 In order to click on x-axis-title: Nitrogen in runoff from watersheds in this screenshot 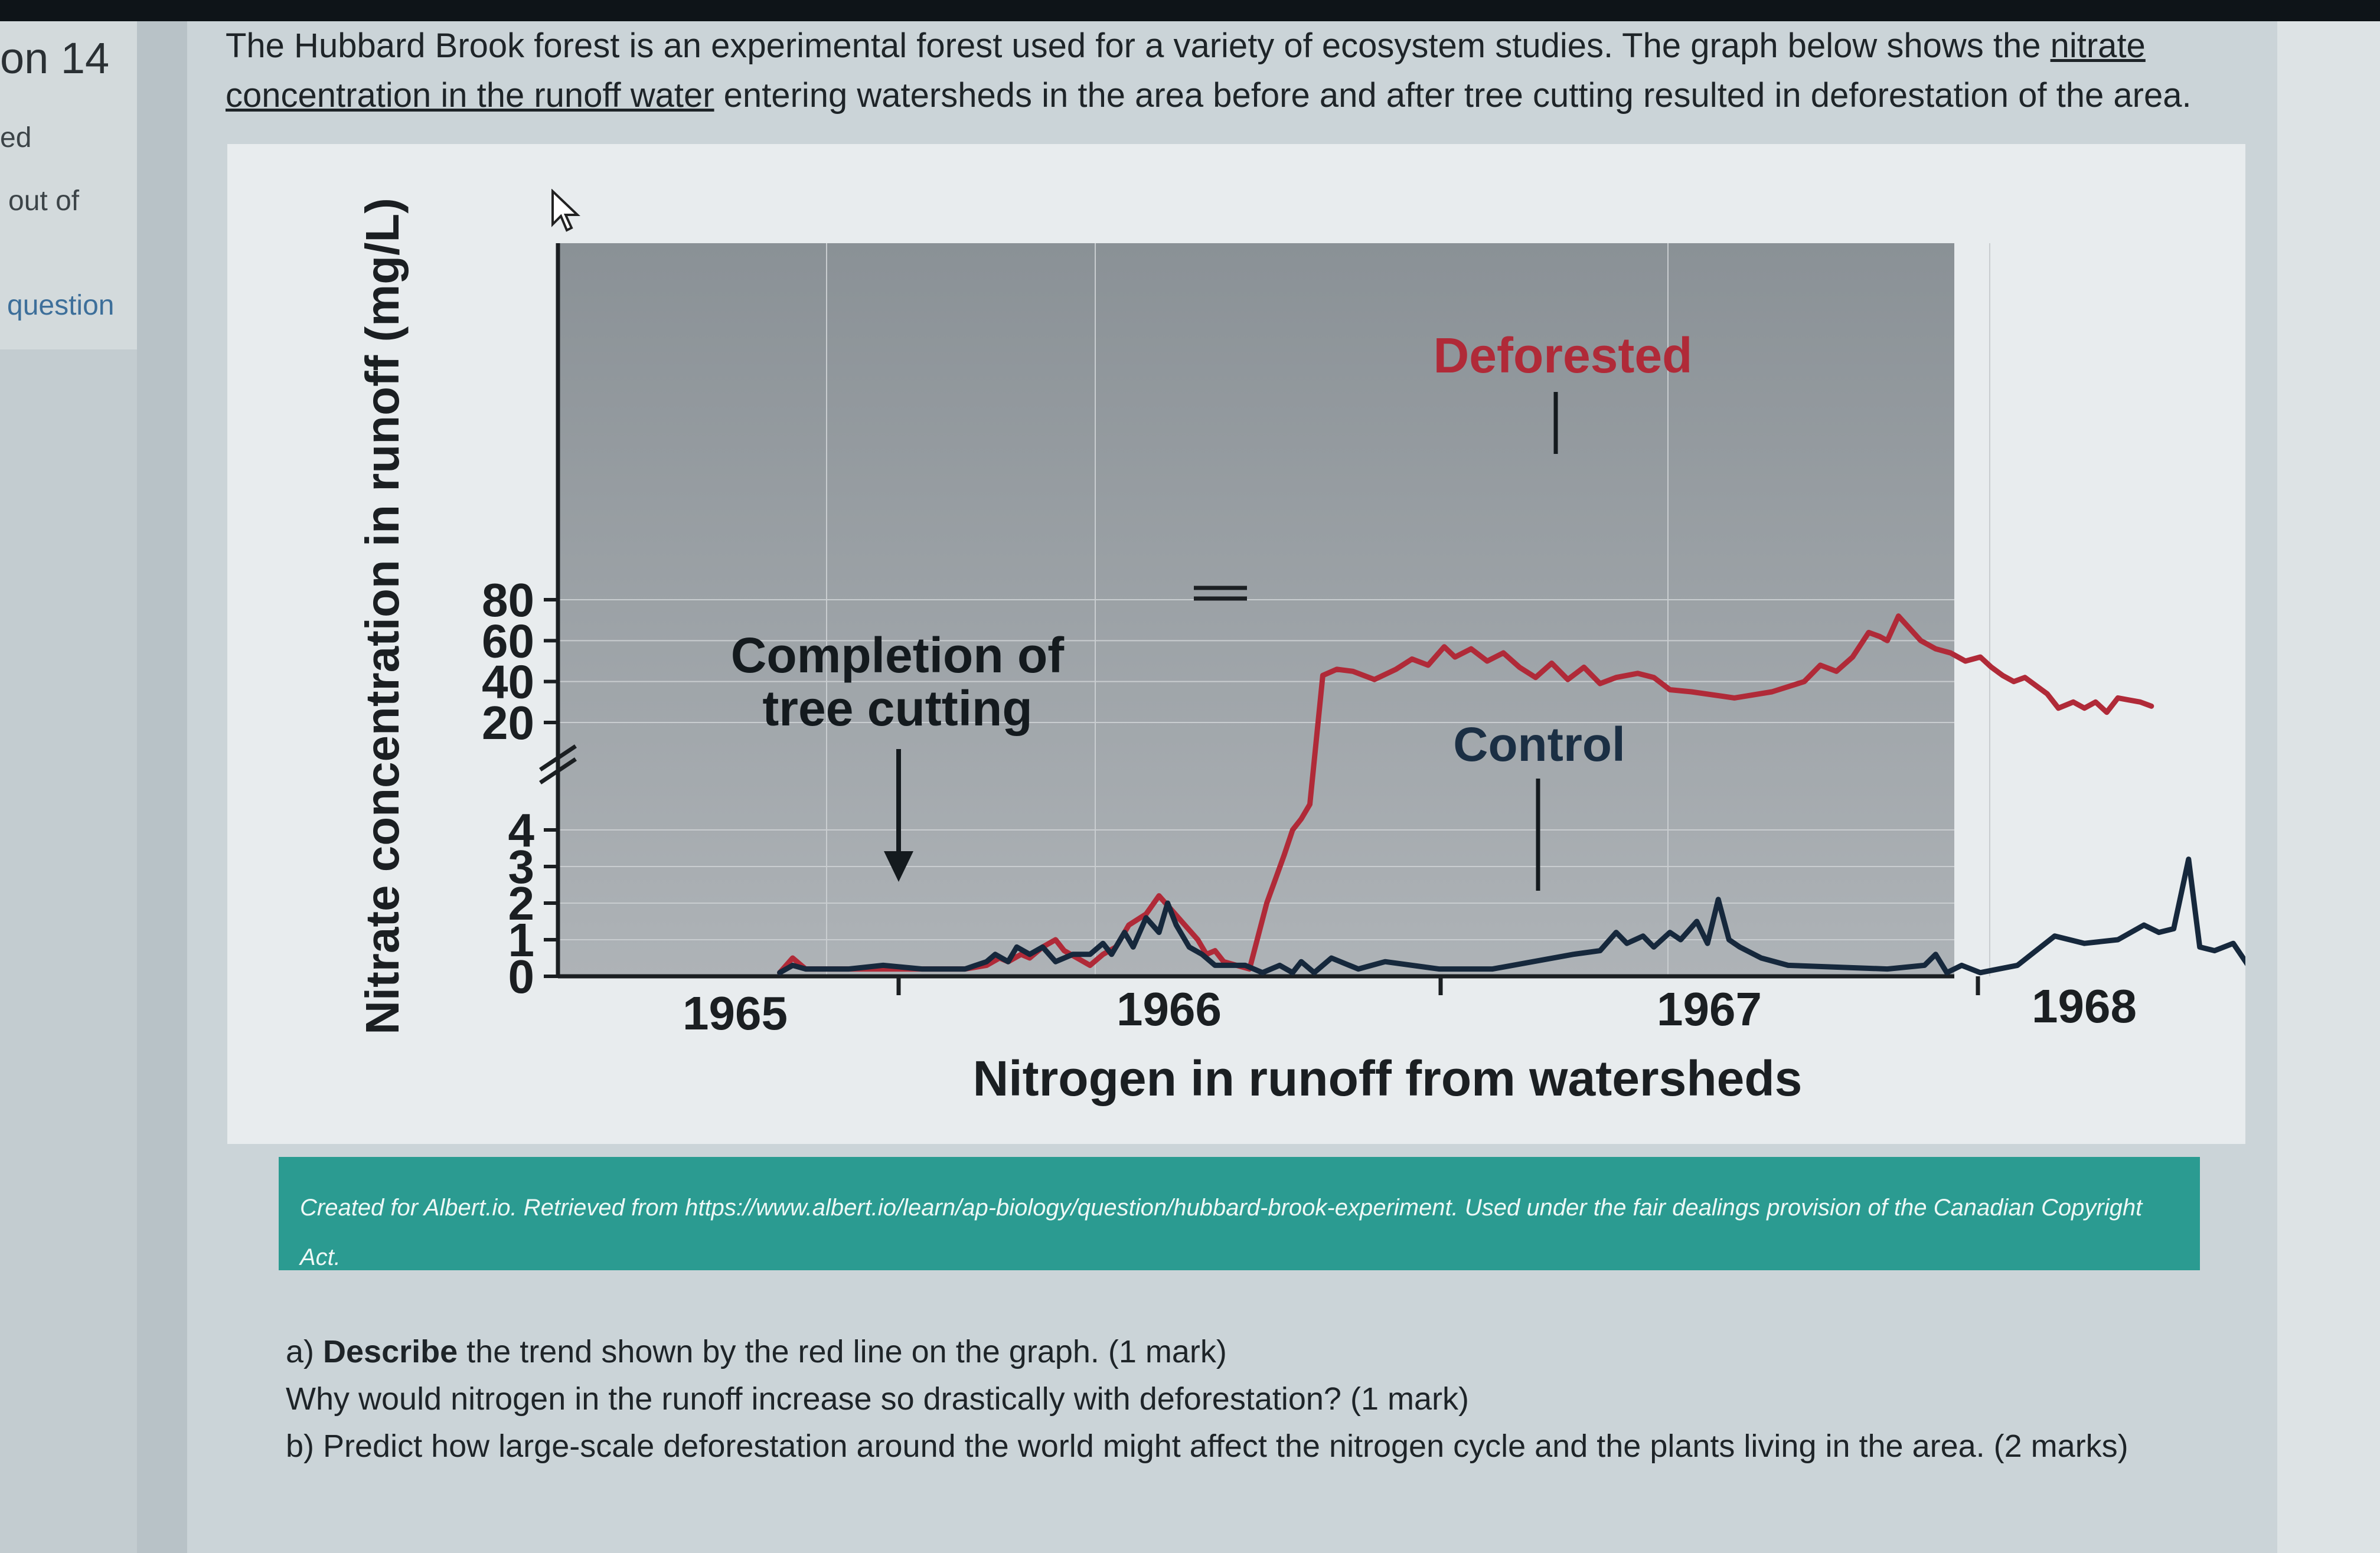, I will do `click(1388, 1078)`.